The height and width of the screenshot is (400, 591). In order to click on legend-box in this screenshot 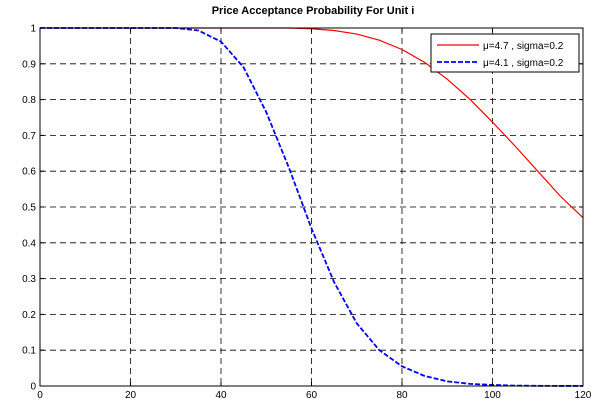, I will do `click(505, 53)`.